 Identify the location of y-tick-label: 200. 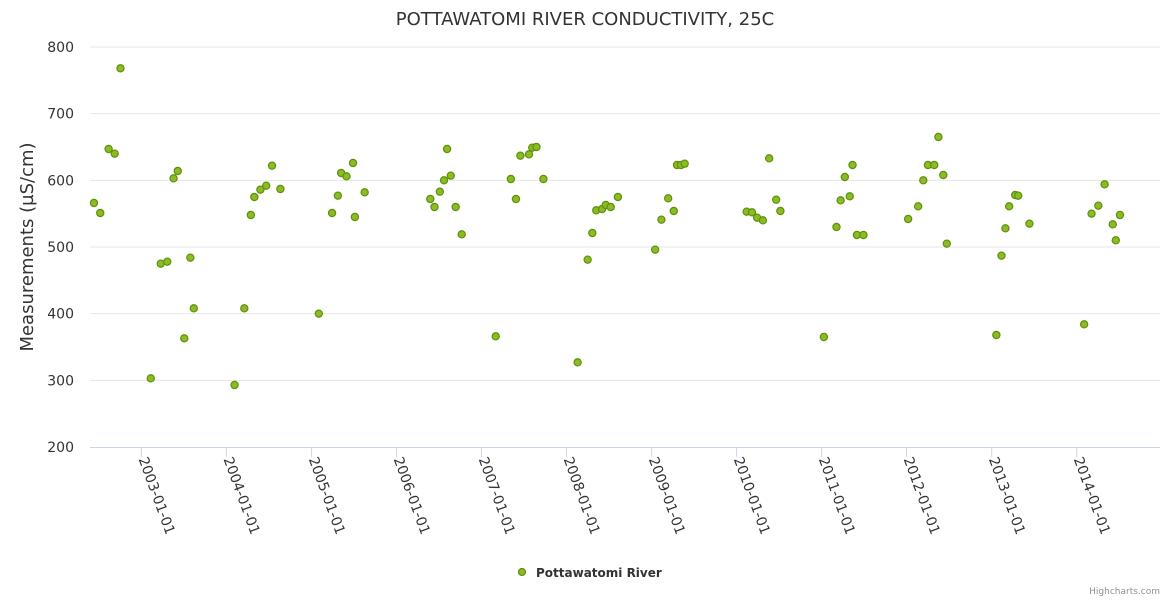
(60, 448).